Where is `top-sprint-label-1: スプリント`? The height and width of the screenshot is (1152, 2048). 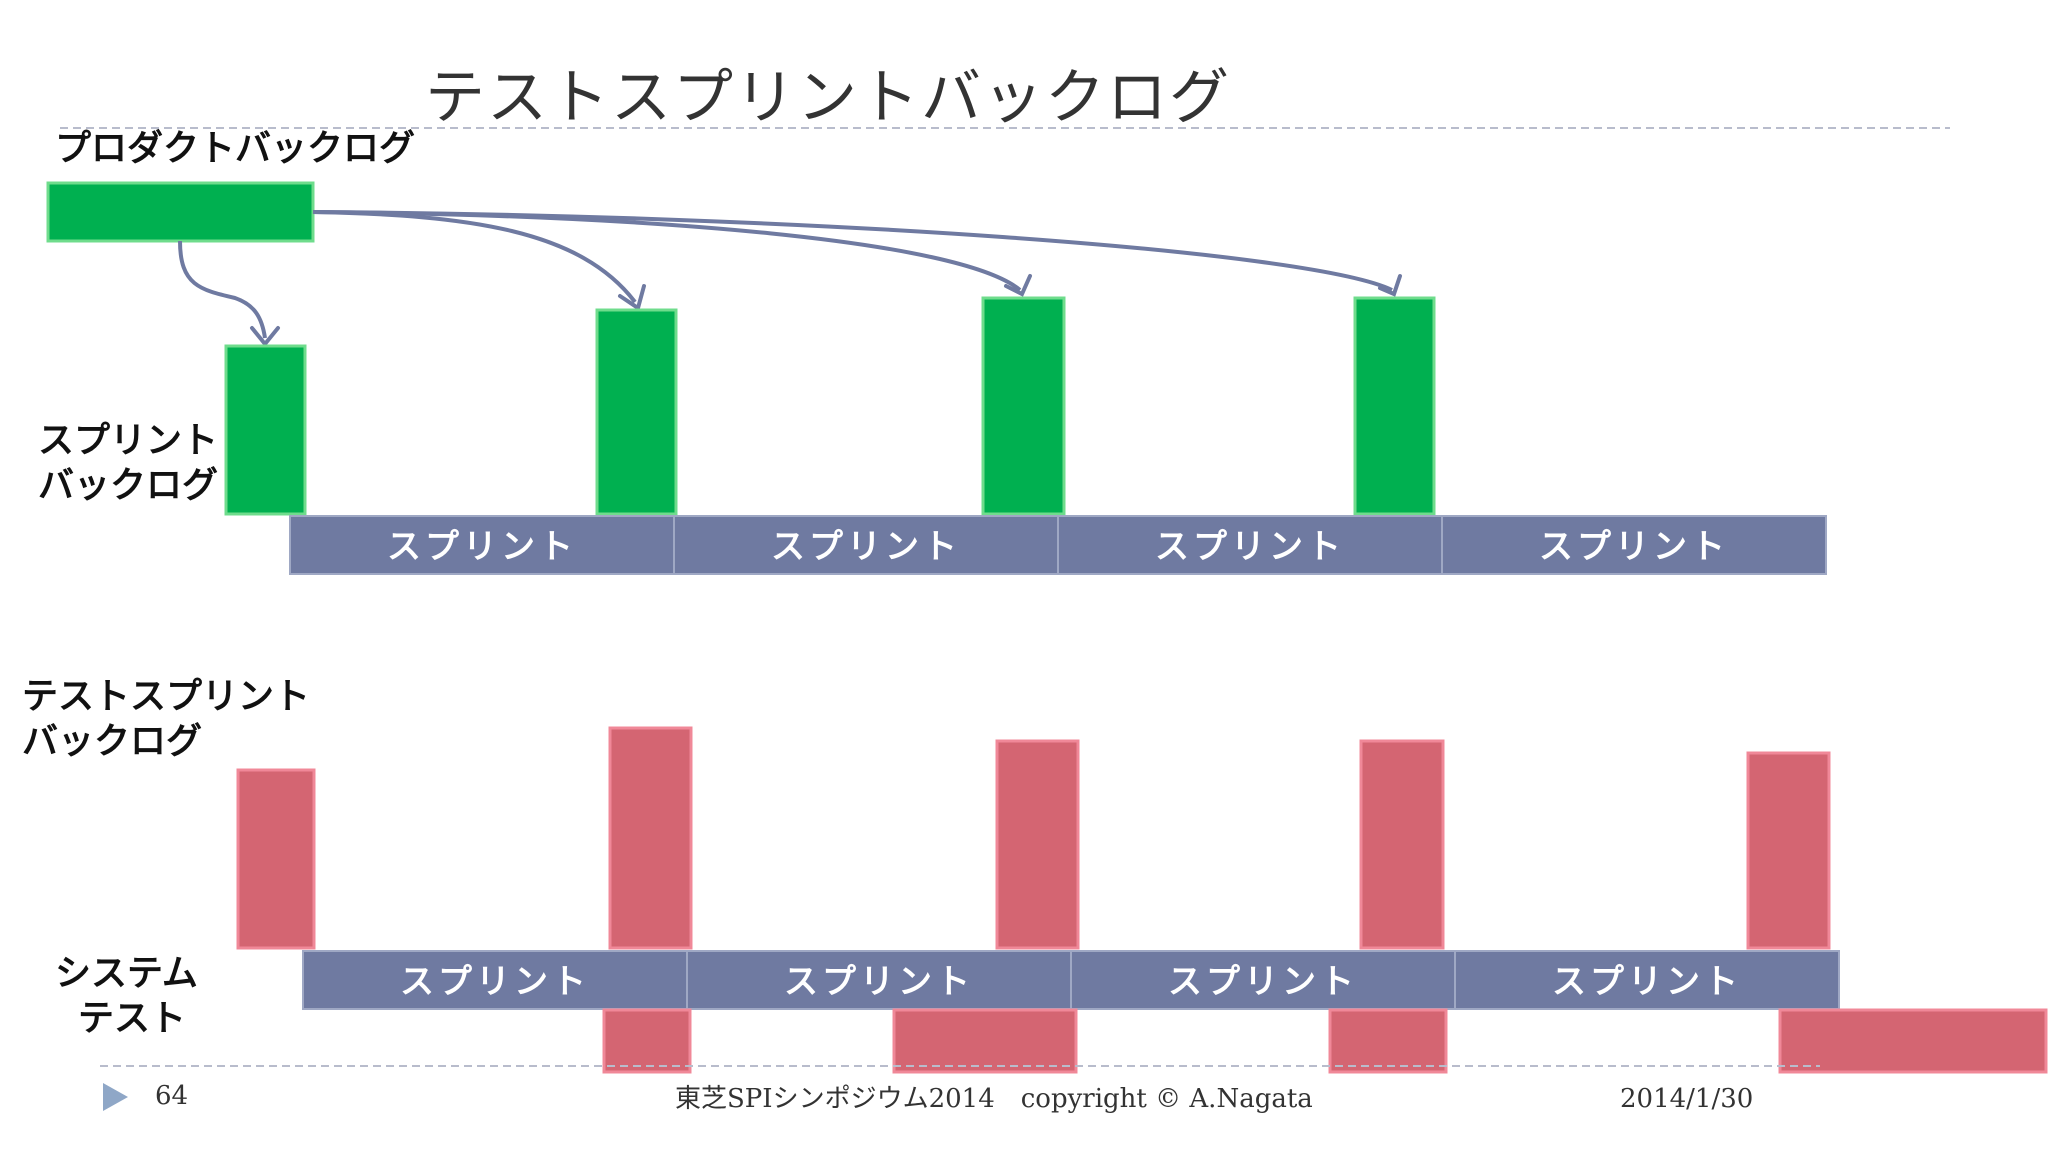
top-sprint-label-1: スプリント is located at coordinates (482, 547).